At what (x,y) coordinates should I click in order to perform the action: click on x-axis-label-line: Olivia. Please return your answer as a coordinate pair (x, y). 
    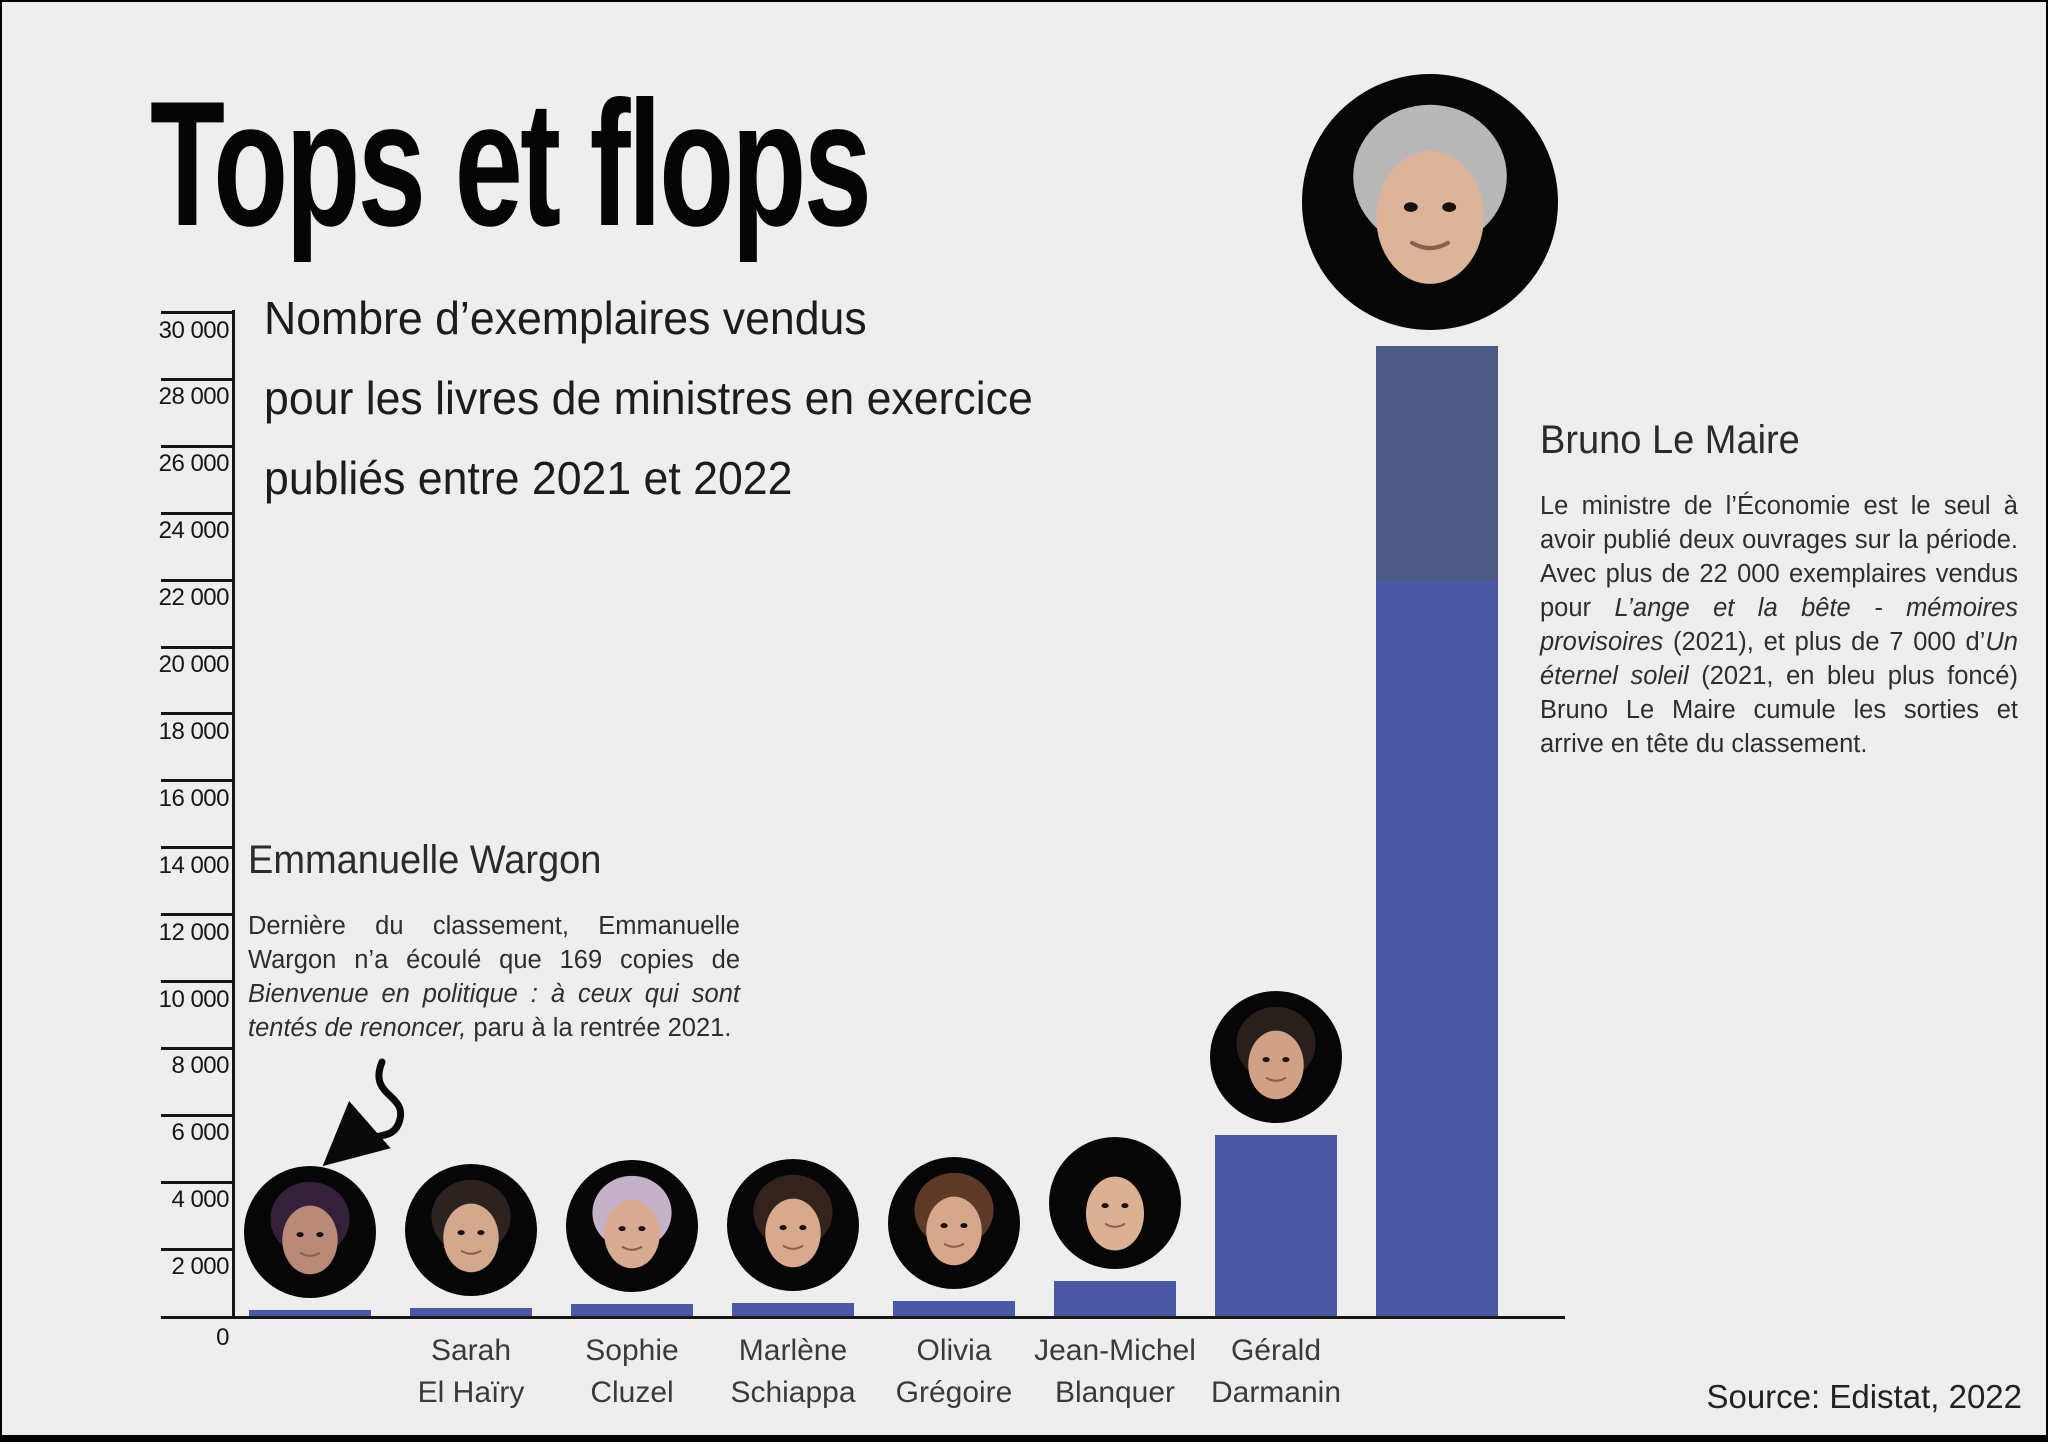
    Looking at the image, I should click on (954, 1350).